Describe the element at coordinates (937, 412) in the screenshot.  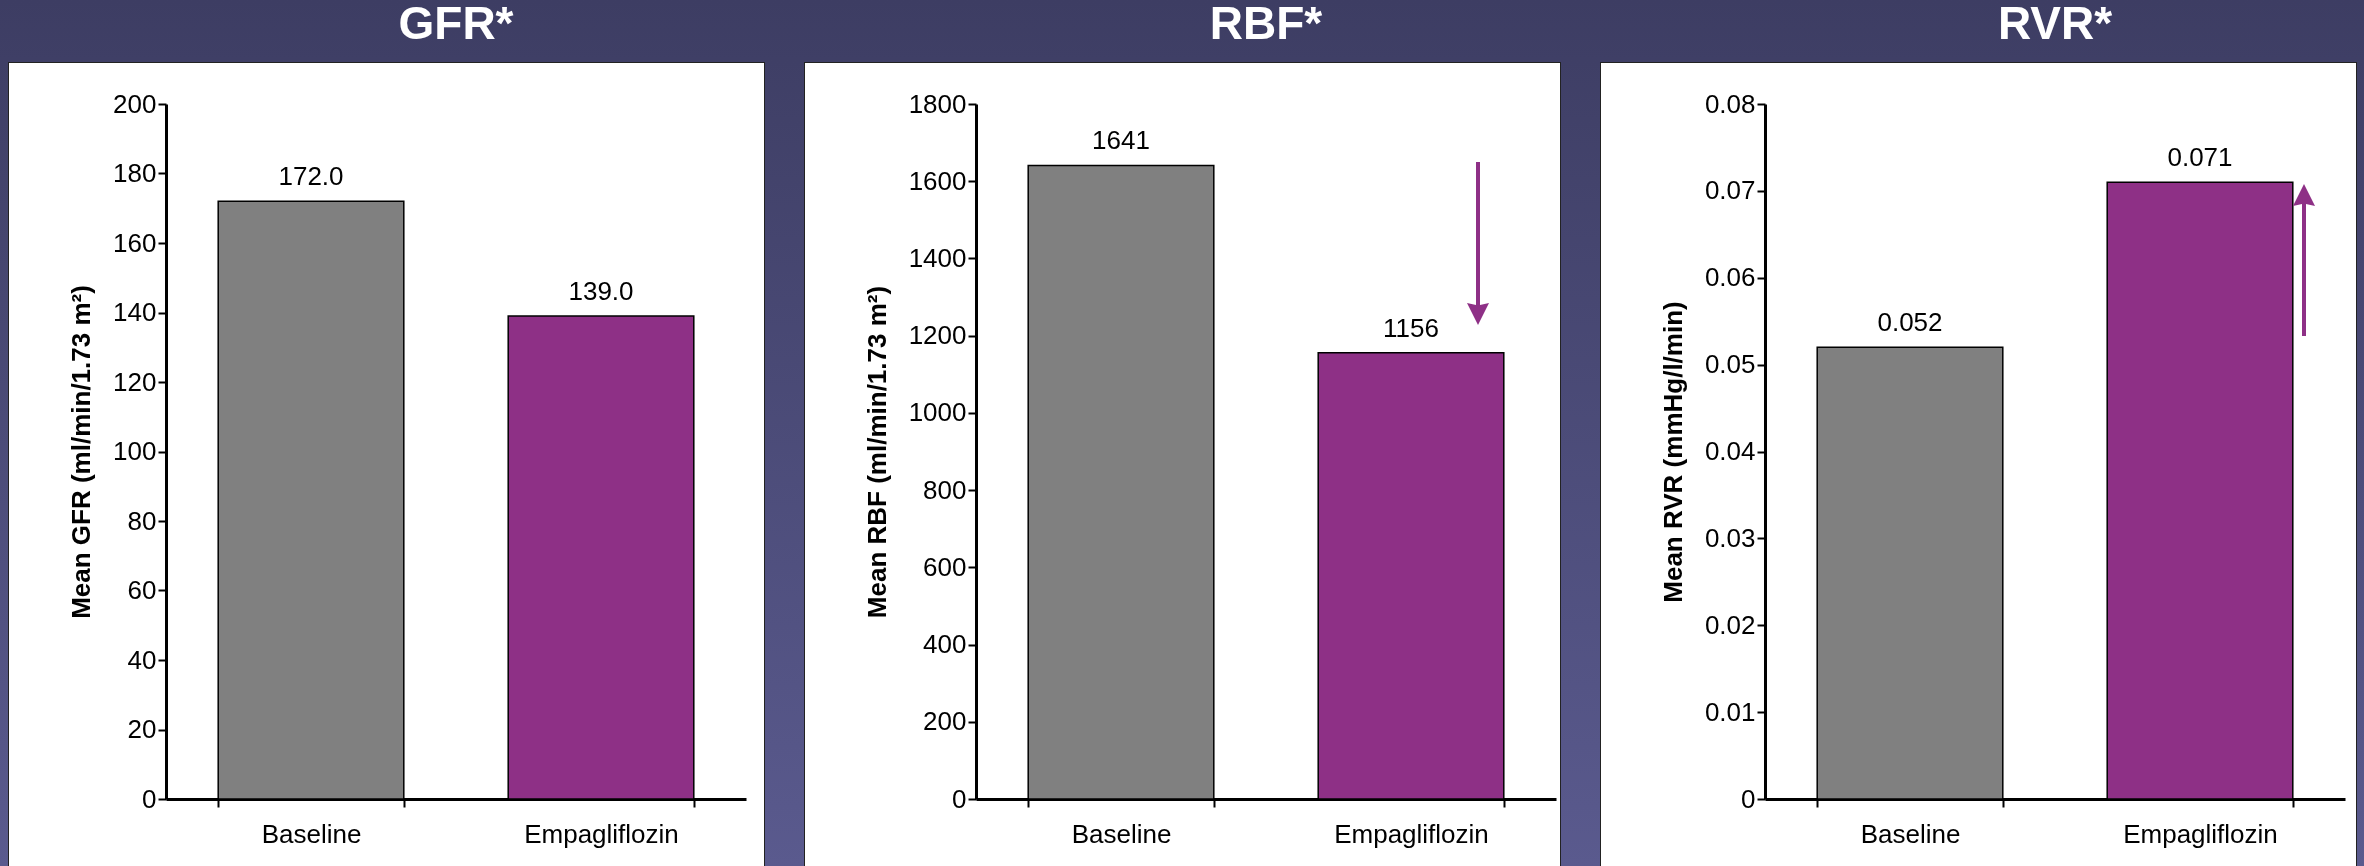
I see `y-tick-label: 1000` at that location.